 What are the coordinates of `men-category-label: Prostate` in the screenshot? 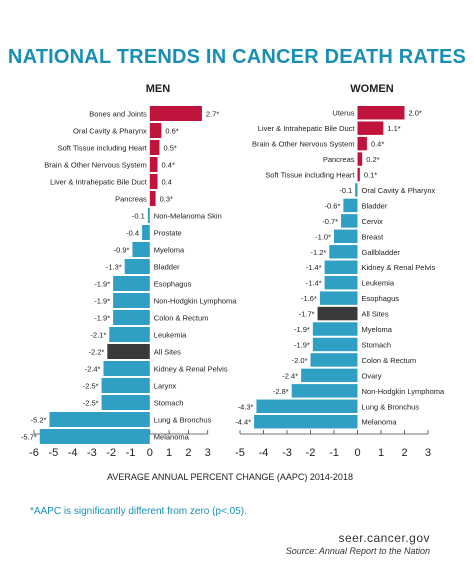 It's located at (168, 233).